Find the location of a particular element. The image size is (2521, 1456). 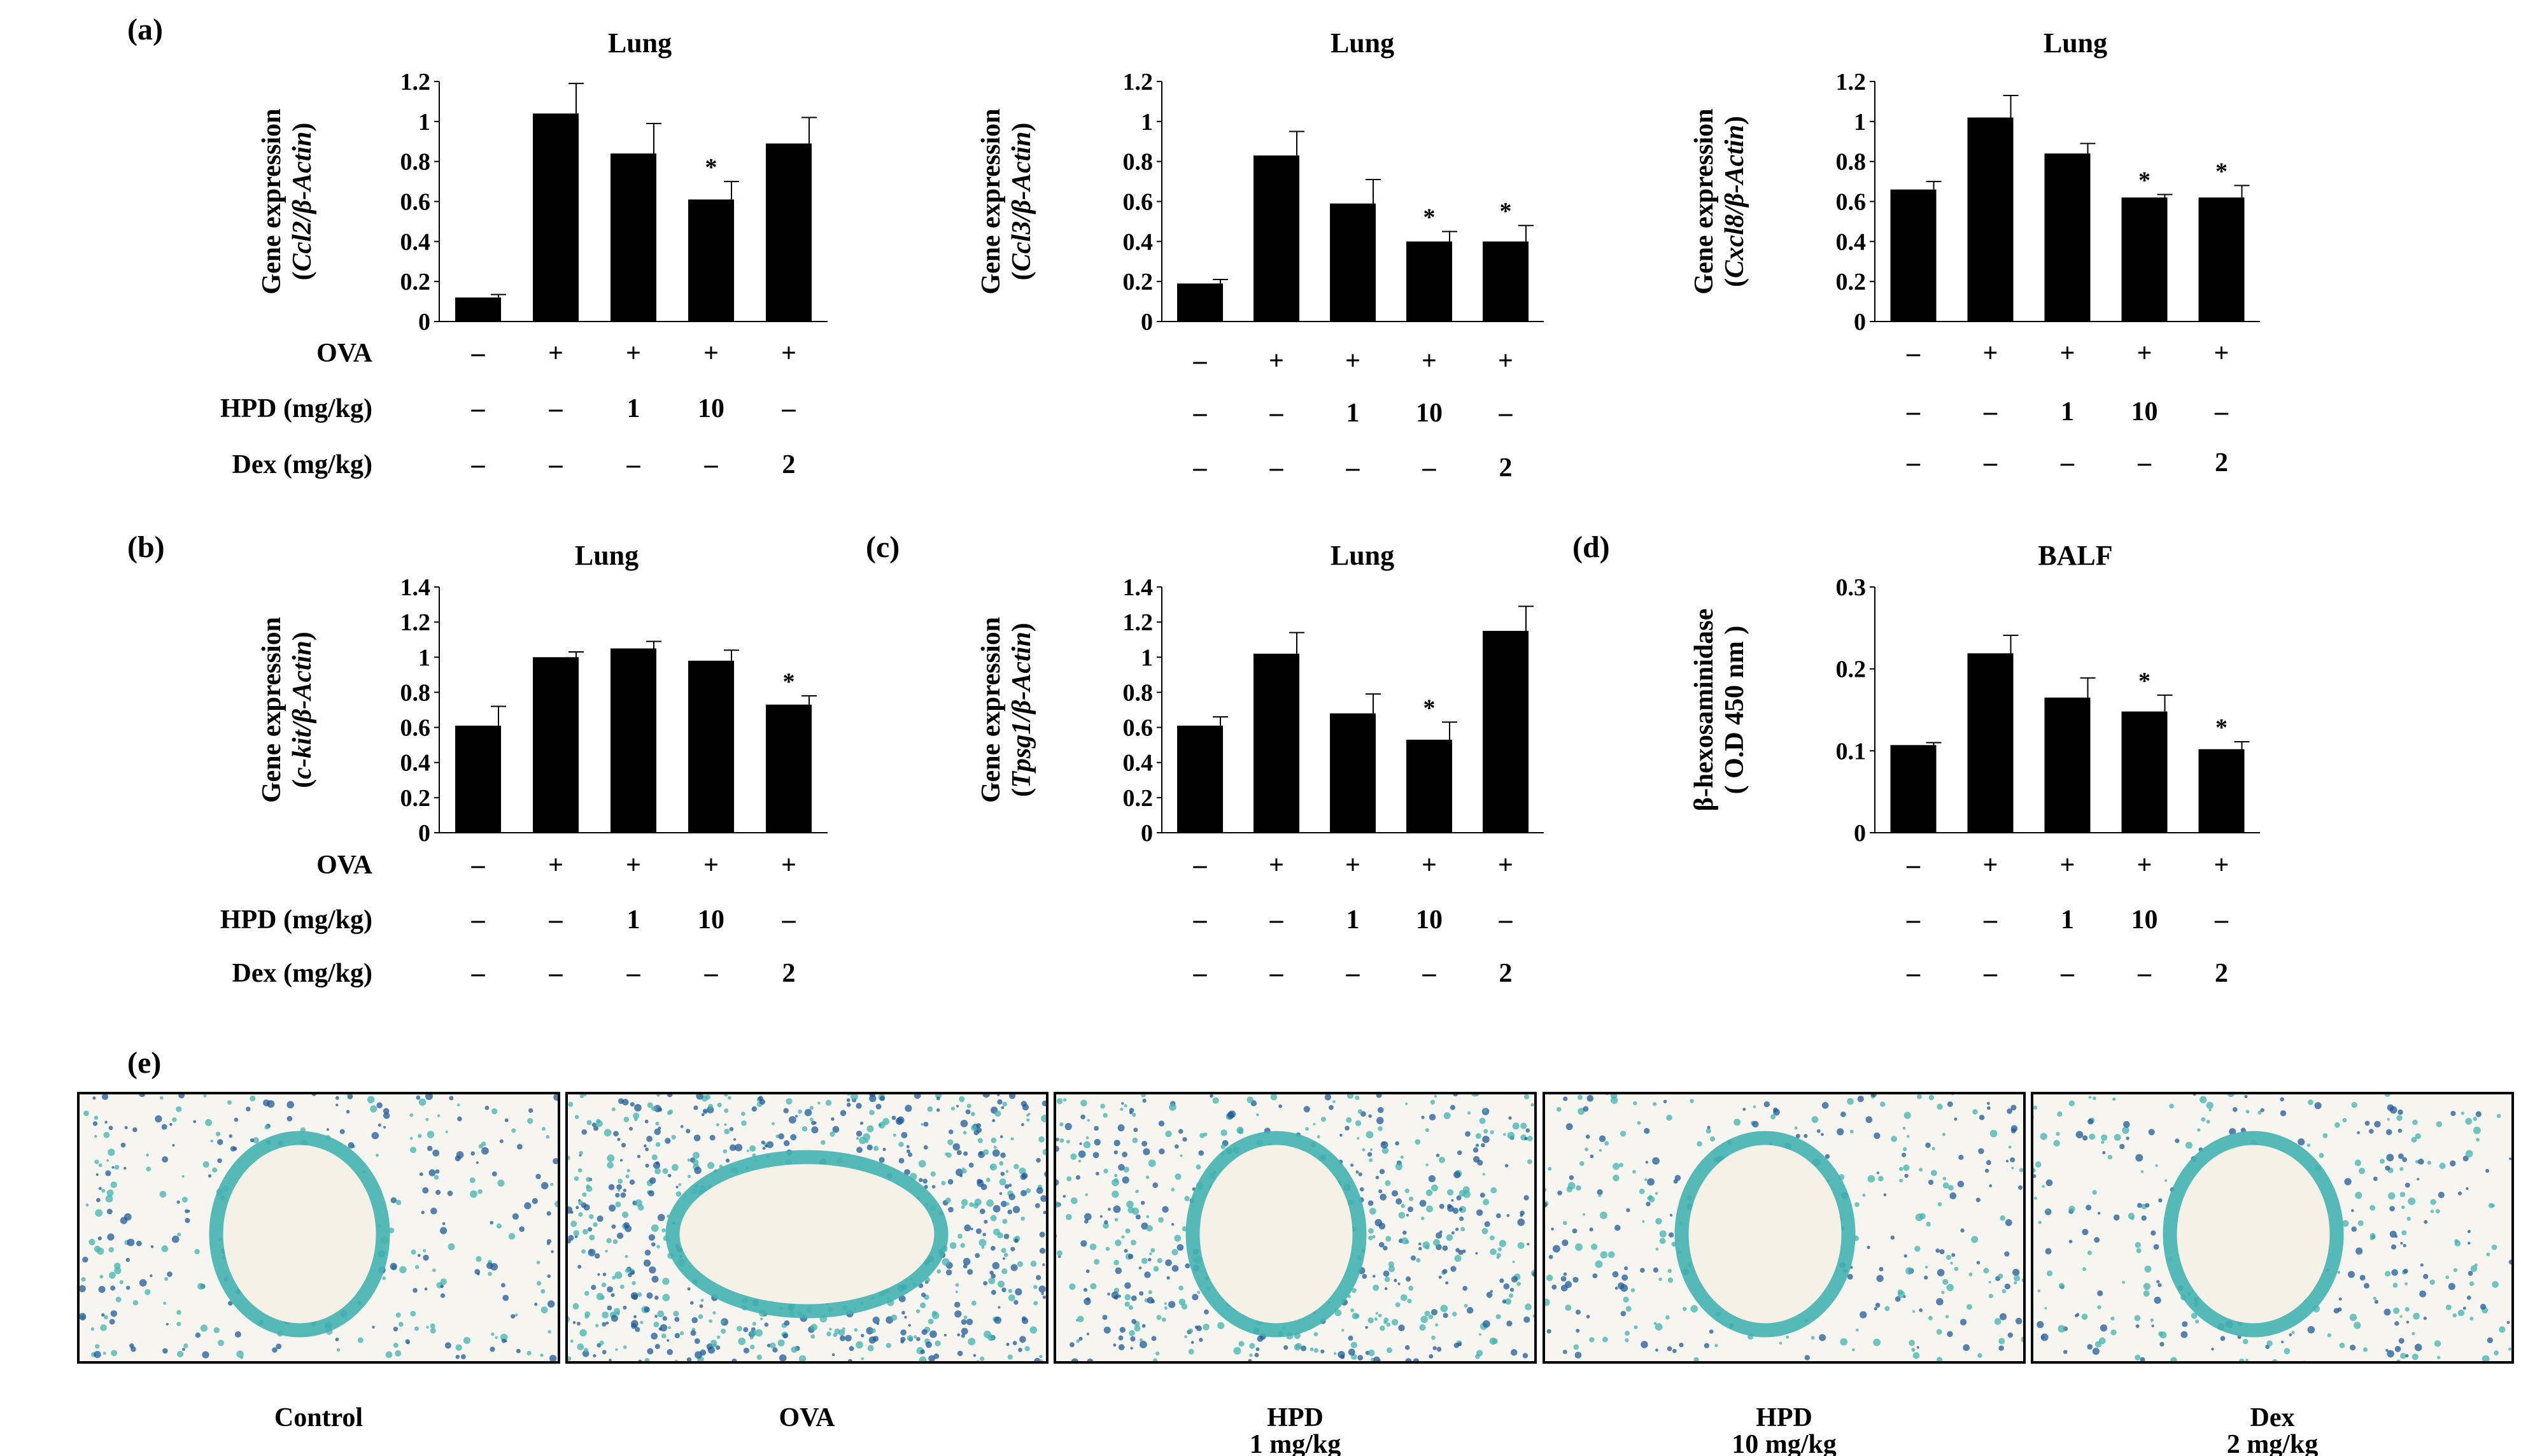

treatment-cell: – is located at coordinates (633, 973).